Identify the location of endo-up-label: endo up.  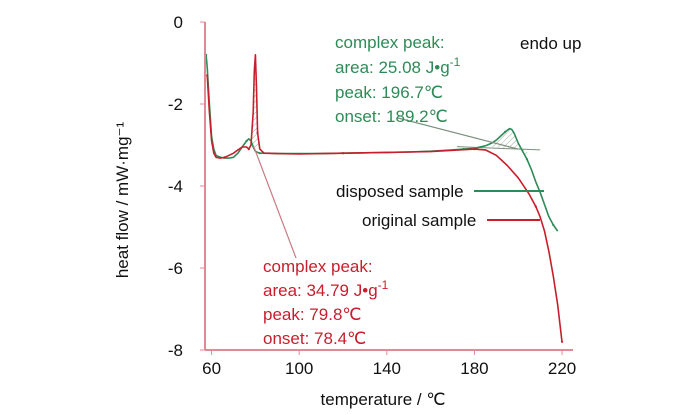
(550, 43).